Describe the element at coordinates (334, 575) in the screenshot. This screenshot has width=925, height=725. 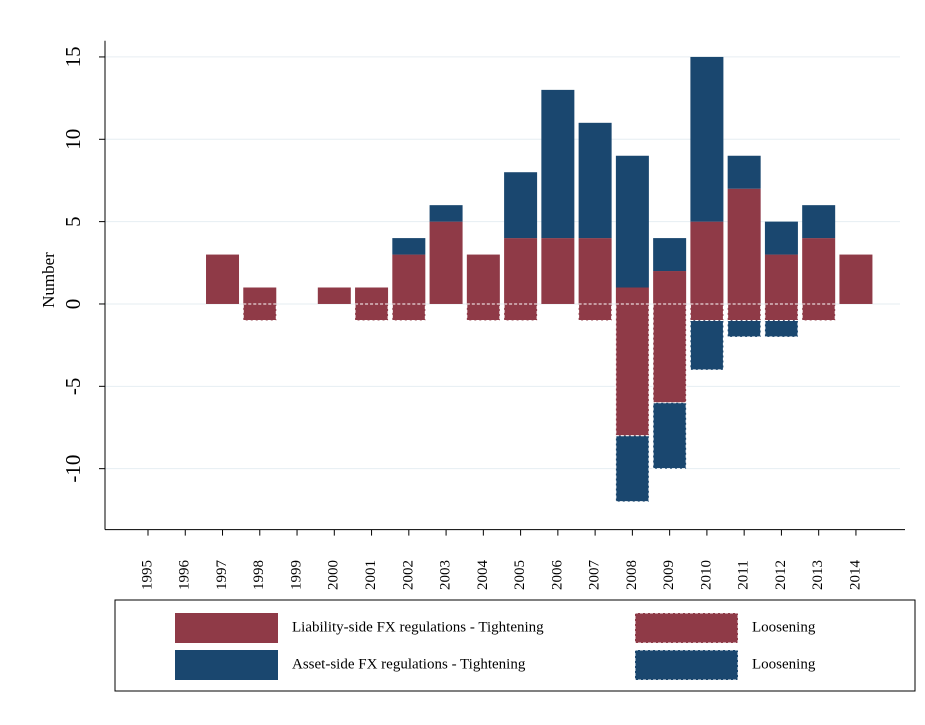
I see `x-tick-label: 2000` at that location.